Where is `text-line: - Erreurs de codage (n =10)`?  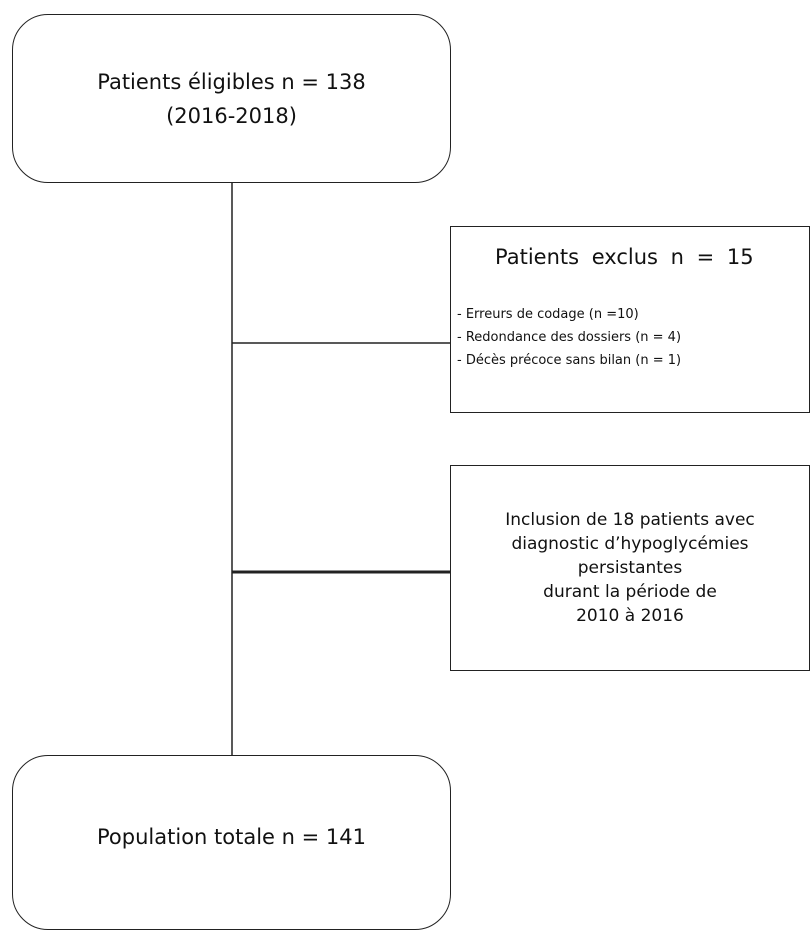
text-line: - Erreurs de codage (n =10) is located at coordinates (548, 314).